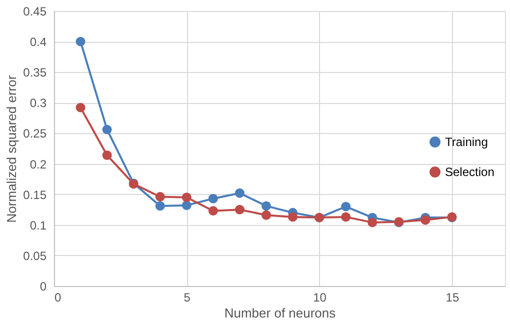  What do you see at coordinates (35, 195) in the screenshot?
I see `y-tick-label: 0.15` at bounding box center [35, 195].